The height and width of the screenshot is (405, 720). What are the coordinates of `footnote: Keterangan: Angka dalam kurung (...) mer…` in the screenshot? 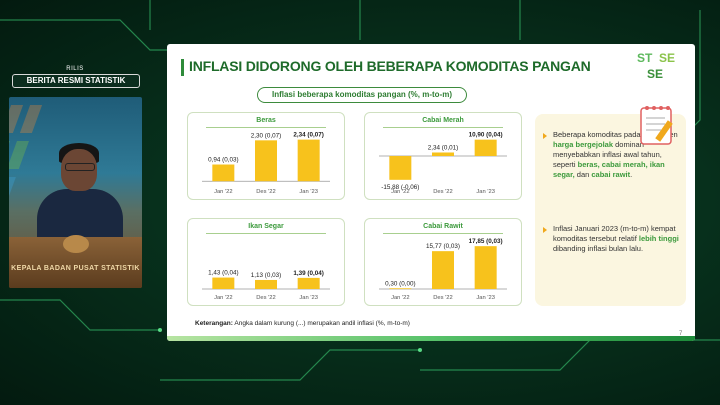 It's located at (302, 323).